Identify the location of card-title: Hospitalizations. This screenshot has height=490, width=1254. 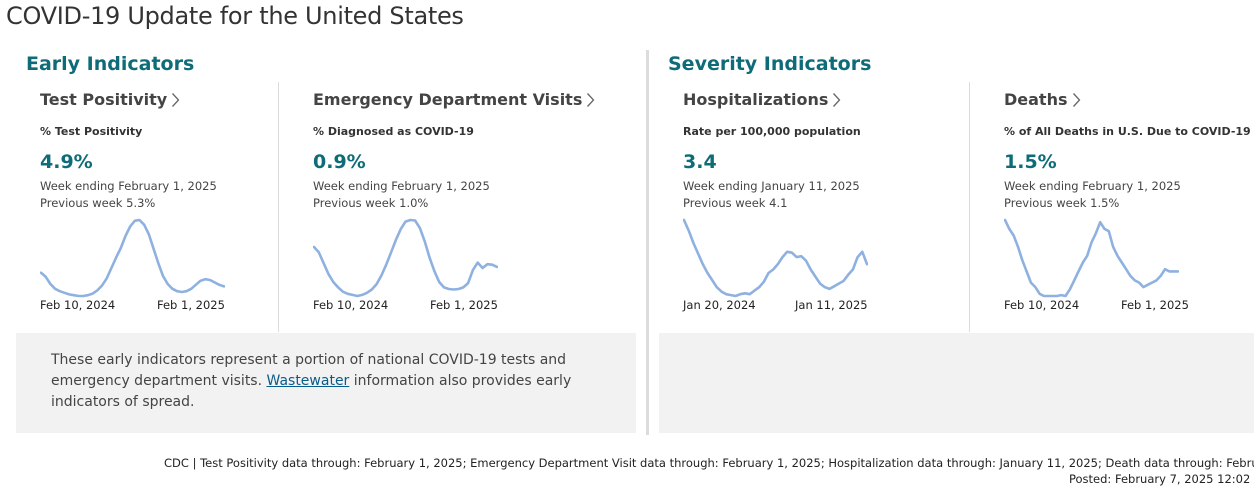
(756, 99).